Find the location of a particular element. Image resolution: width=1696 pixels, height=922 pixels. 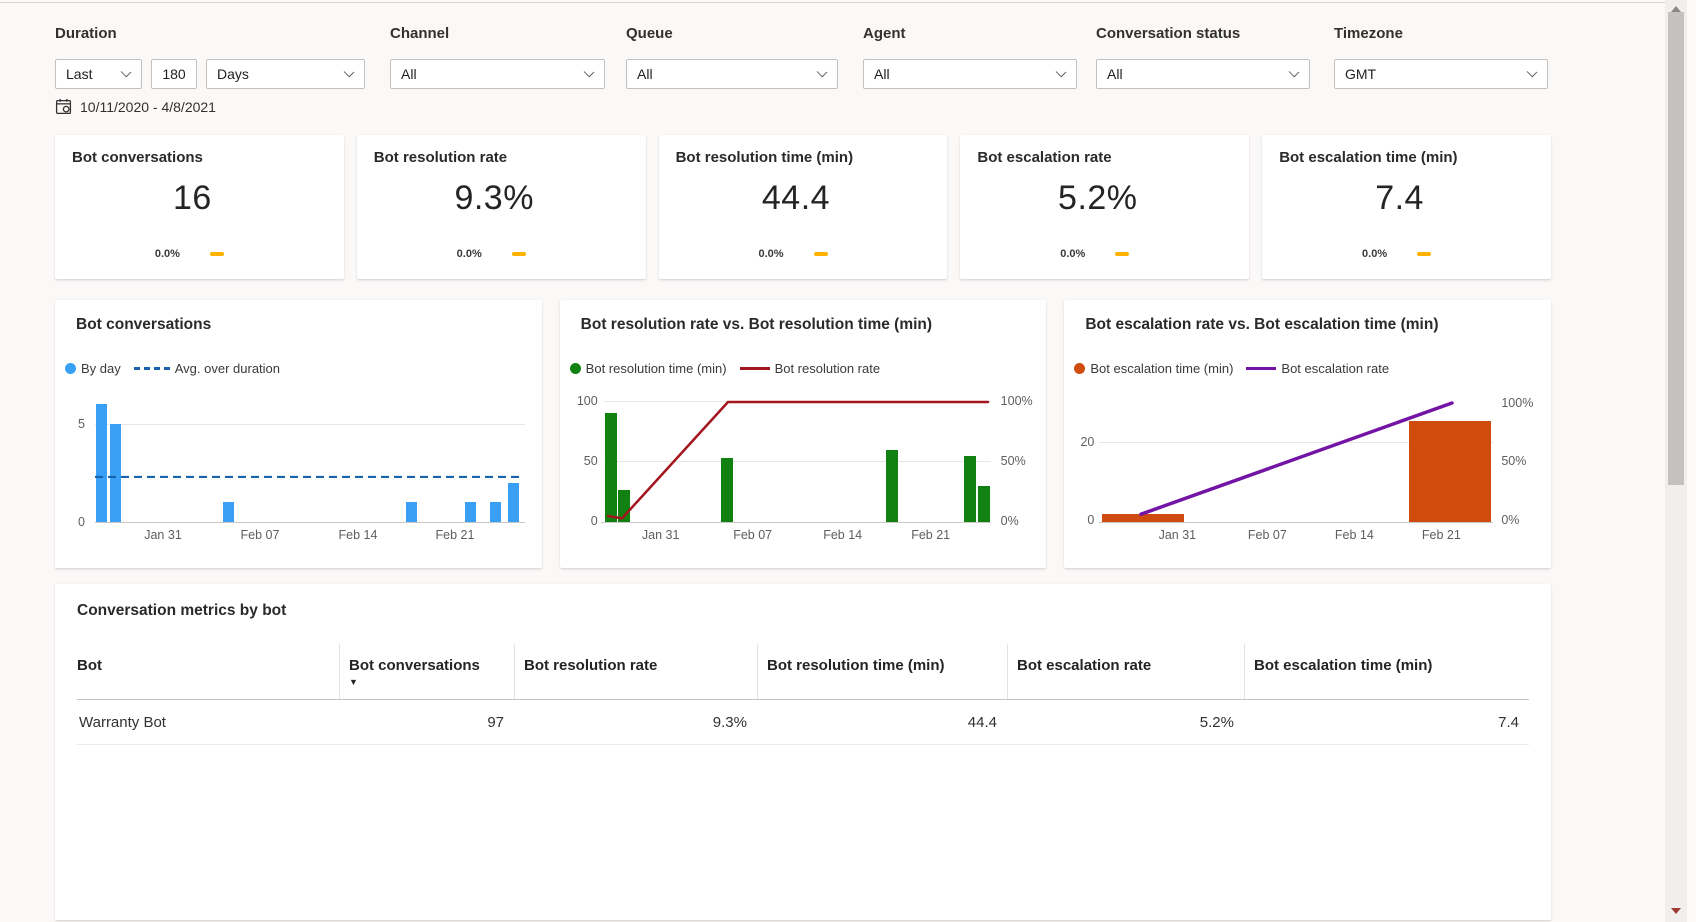

chart-title: Bot conversations is located at coordinates (144, 324).